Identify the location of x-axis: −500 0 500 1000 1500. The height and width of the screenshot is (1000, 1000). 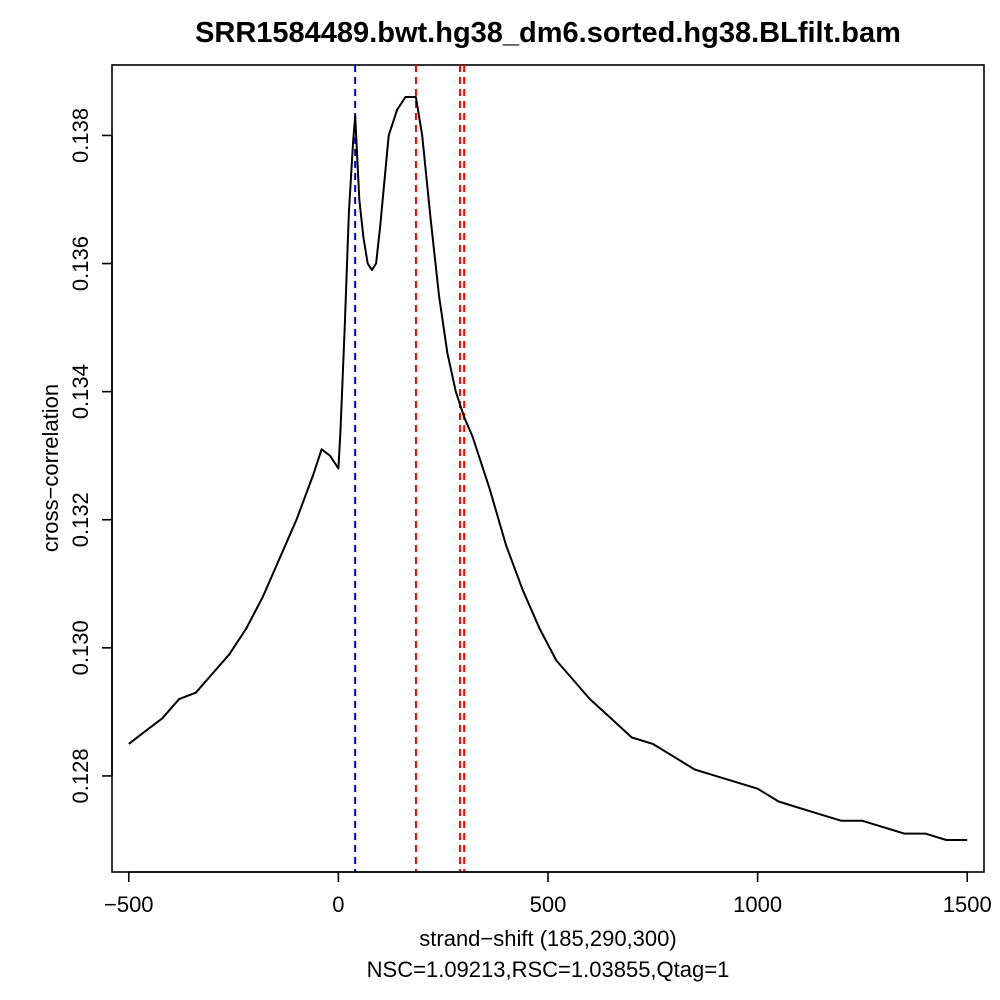
(548, 894).